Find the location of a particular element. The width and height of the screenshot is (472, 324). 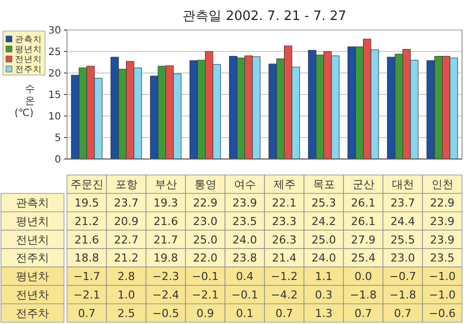

text: 1.3 is located at coordinates (323, 313).